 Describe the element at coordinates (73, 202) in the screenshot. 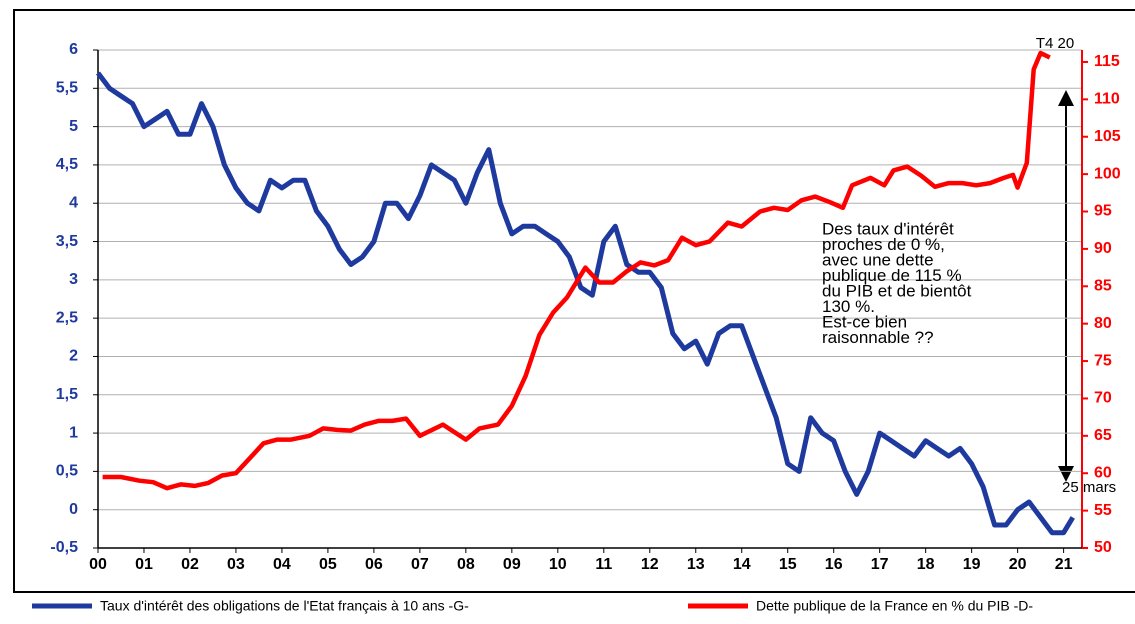

I see `y-tick-label: 4` at that location.